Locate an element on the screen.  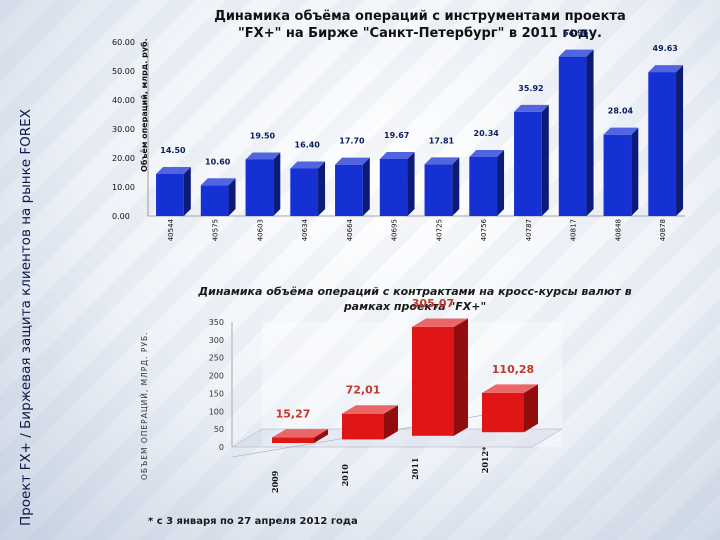
chart1-data-label: 14.50 is located at coordinates (173, 150).